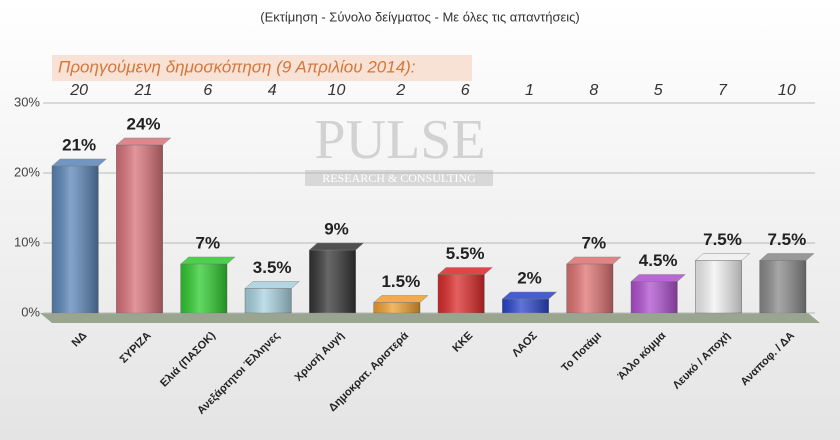 This screenshot has width=840, height=440. What do you see at coordinates (27, 241) in the screenshot?
I see `y-tick-label: 10%` at bounding box center [27, 241].